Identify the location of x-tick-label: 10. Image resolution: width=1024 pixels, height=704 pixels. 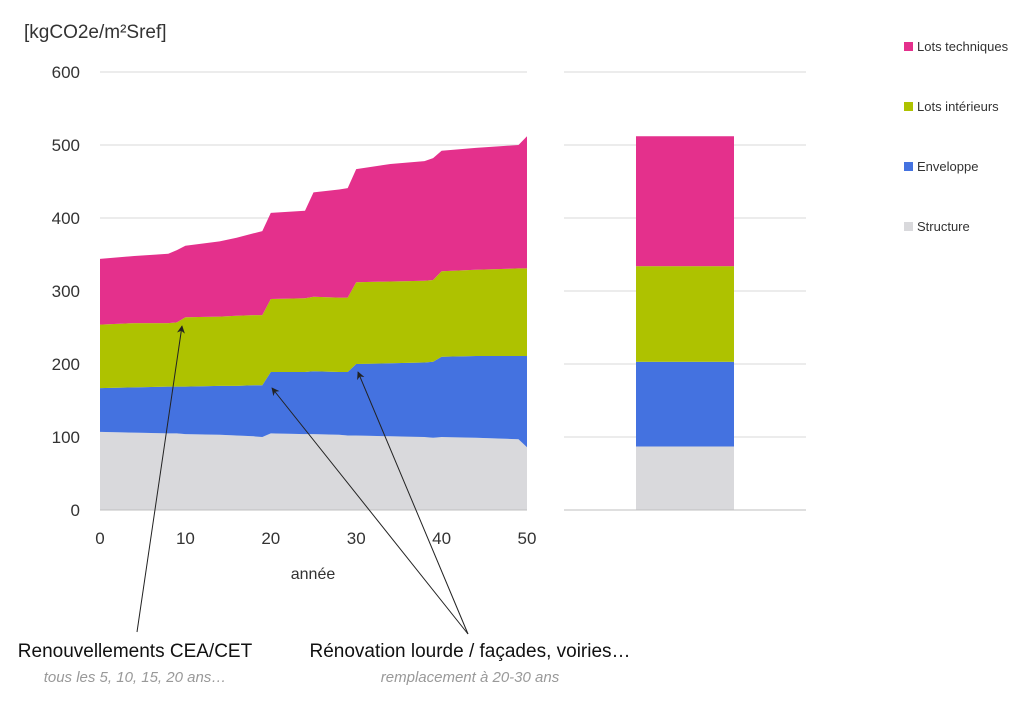
(185, 538).